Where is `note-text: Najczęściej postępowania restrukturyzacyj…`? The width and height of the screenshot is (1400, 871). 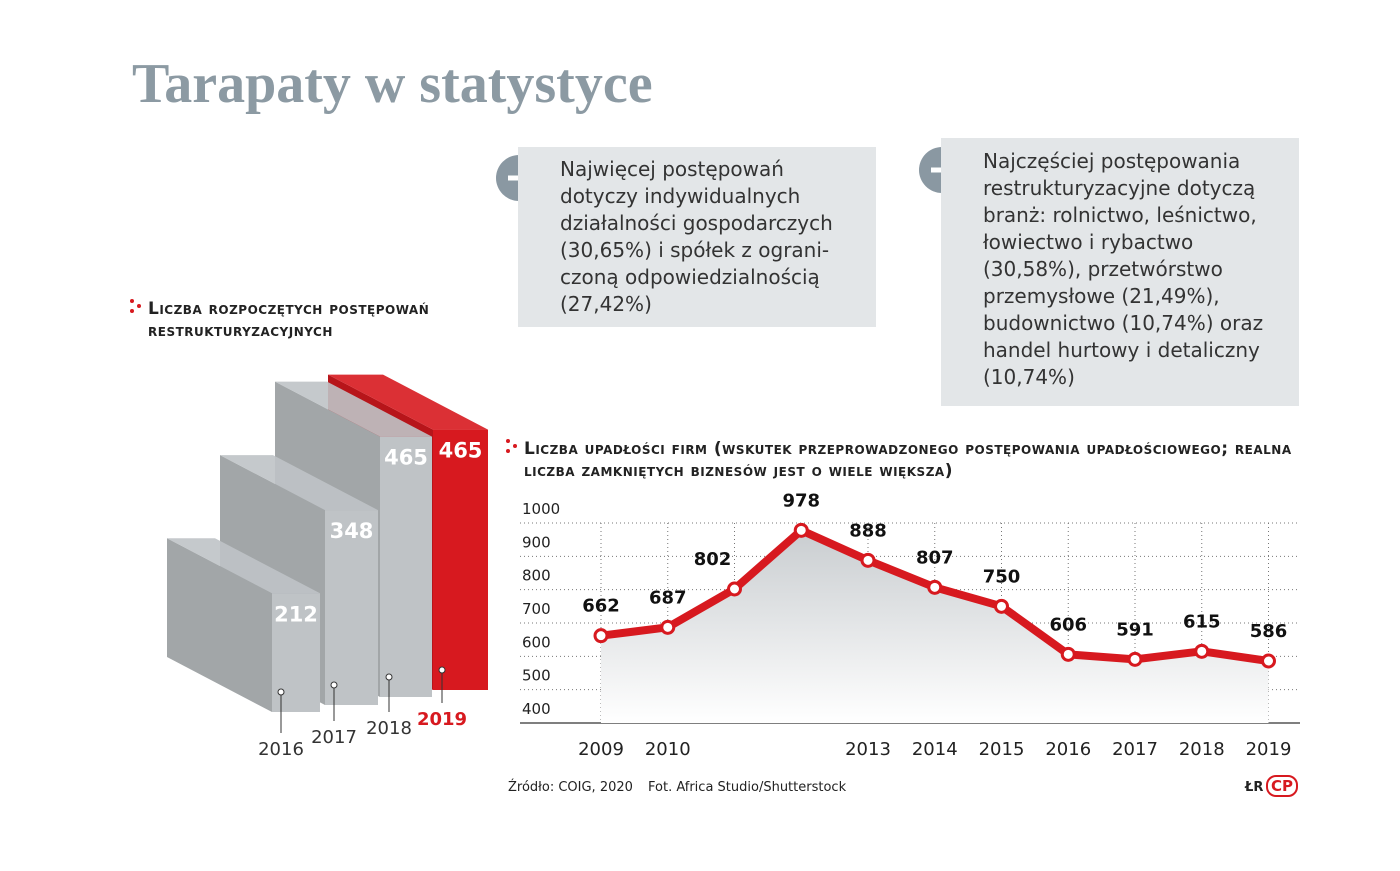 note-text: Najczęściej postępowania restrukturyzacyj… is located at coordinates (1123, 269).